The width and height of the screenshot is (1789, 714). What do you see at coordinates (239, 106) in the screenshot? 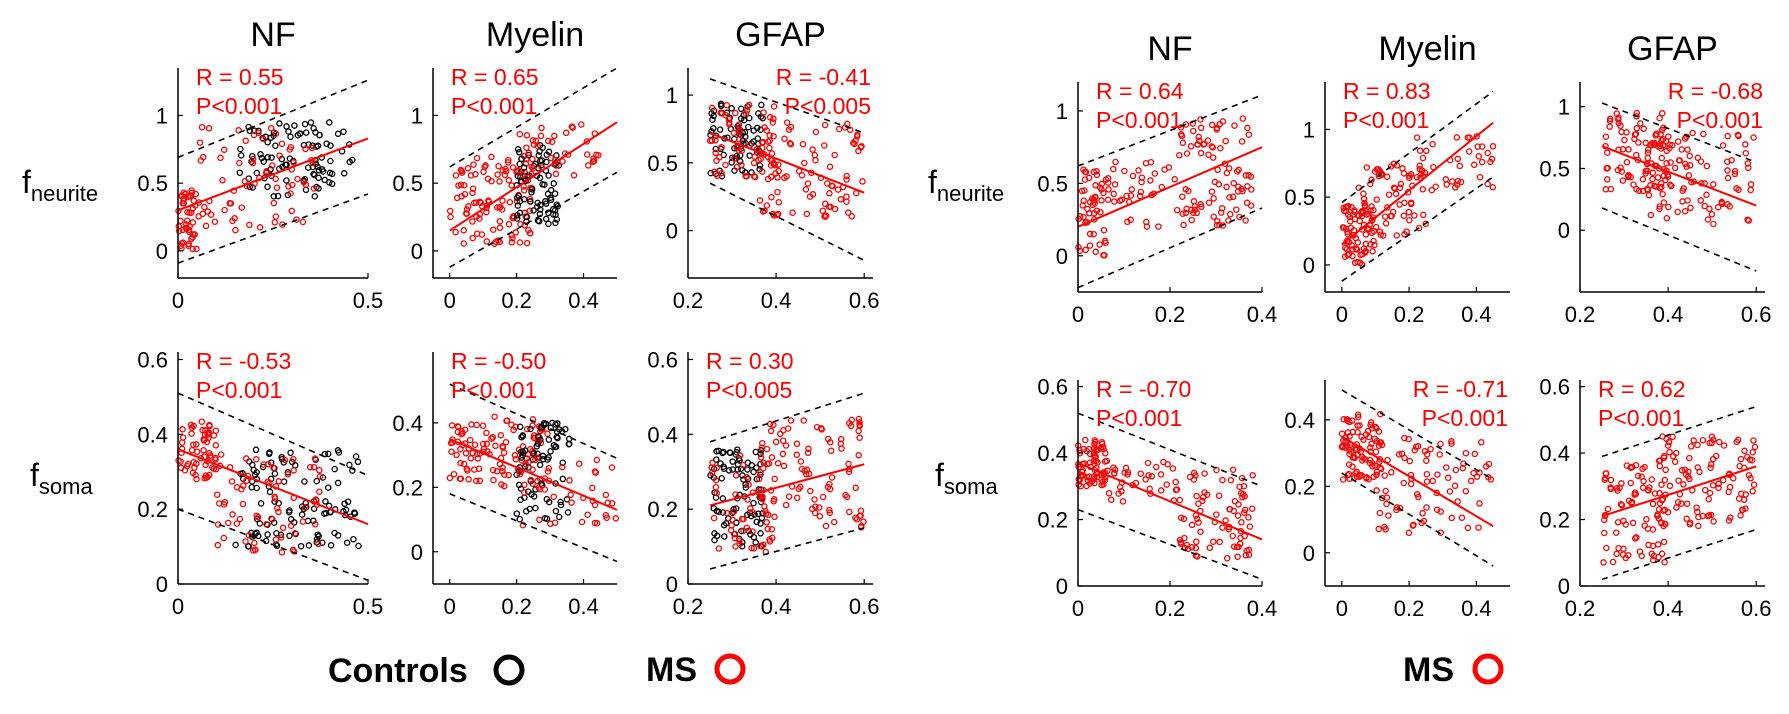
I see `stat-p: P<0.001` at bounding box center [239, 106].